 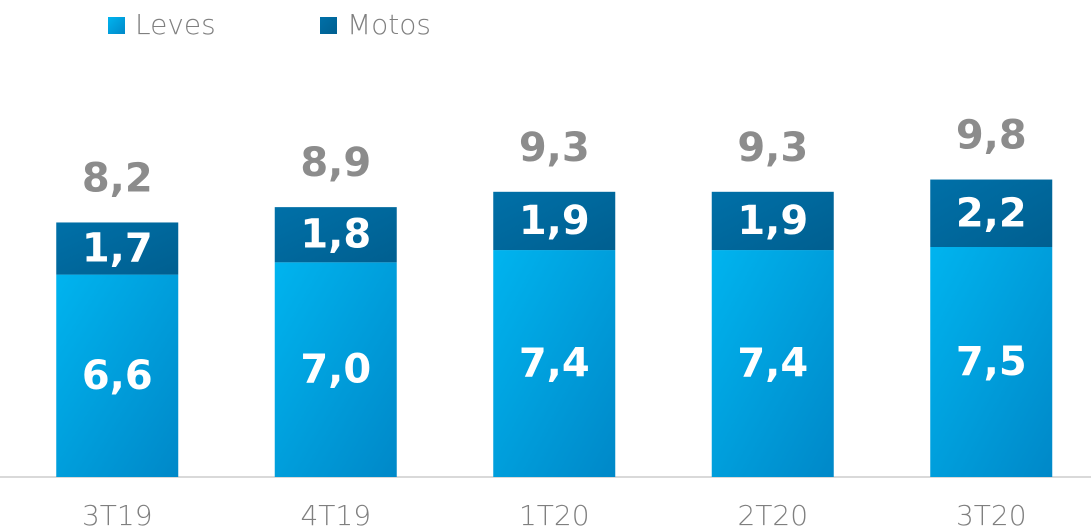 I want to click on value-label: 2,2, so click(x=991, y=213).